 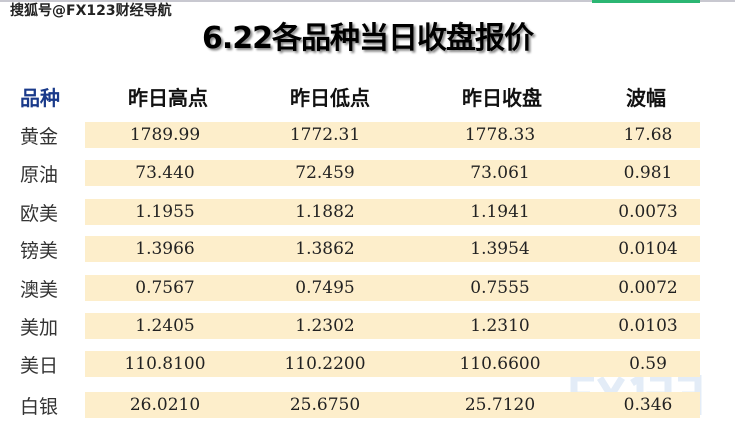 I want to click on cell-low: 110.2200, so click(x=325, y=364).